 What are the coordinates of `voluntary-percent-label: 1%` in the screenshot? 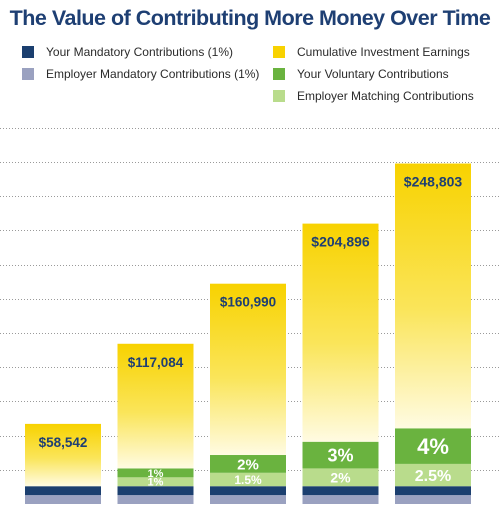 It's located at (156, 474).